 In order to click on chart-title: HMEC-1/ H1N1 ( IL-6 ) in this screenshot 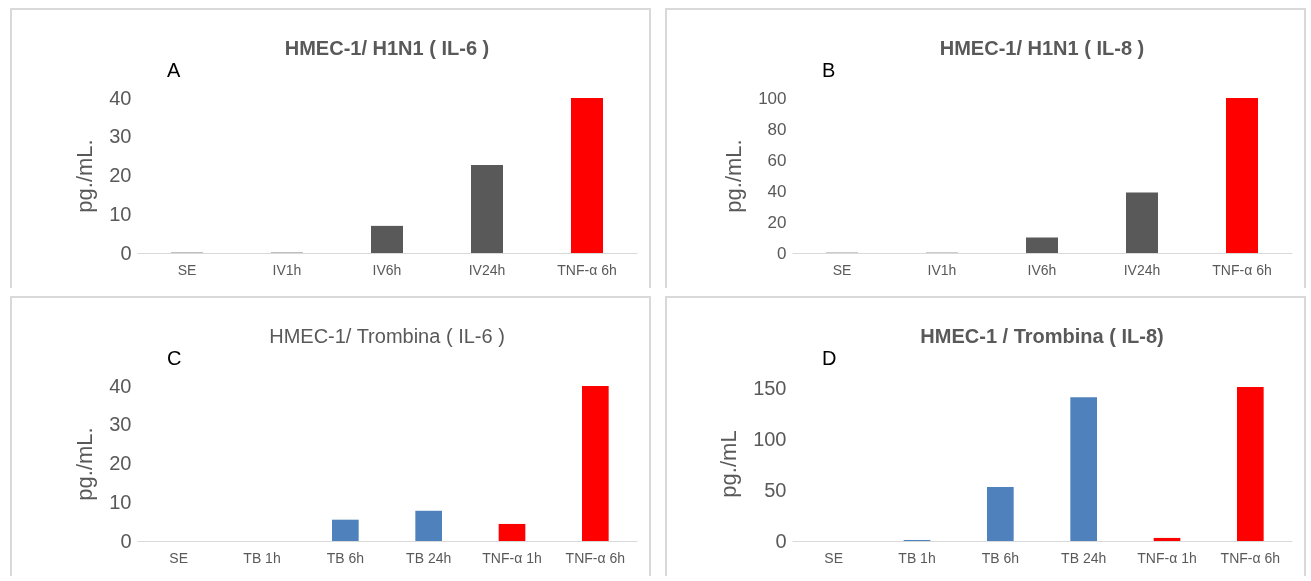, I will do `click(387, 48)`.